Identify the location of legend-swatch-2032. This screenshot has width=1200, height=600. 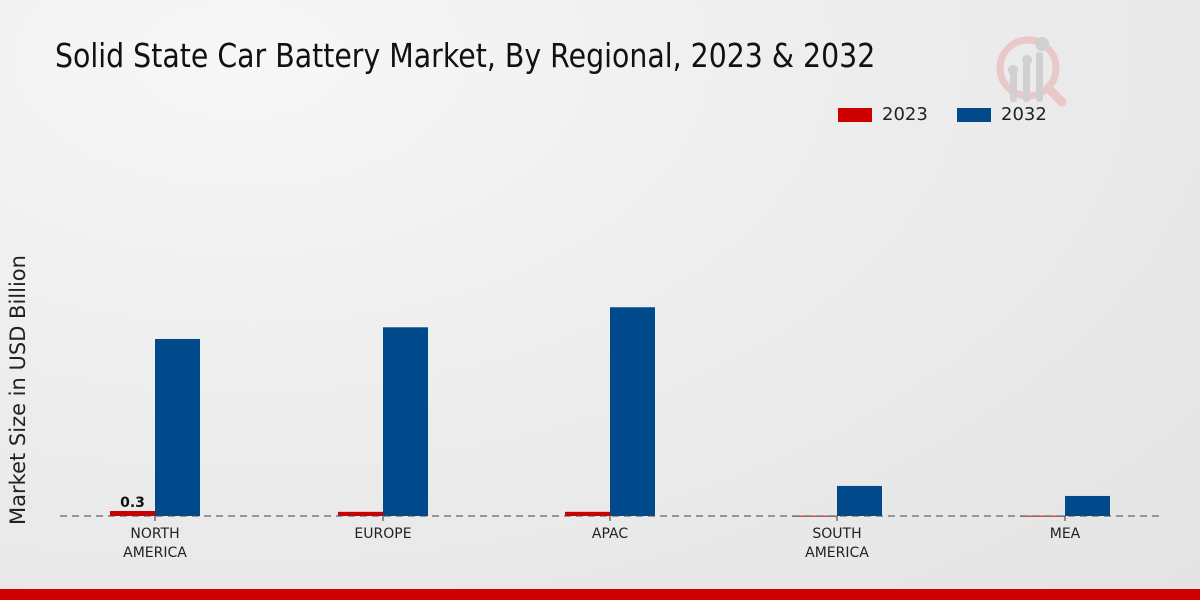
(974, 114).